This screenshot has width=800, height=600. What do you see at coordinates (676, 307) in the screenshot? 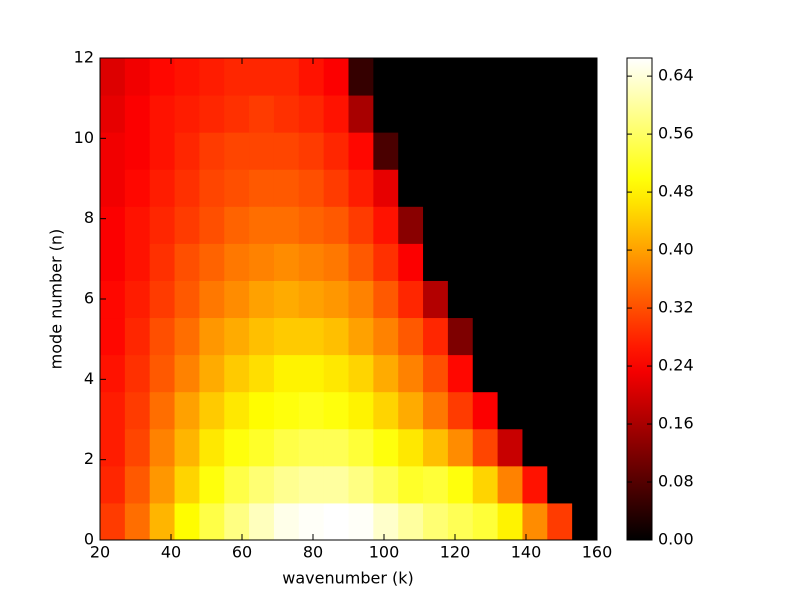
I see `colorbar-tick-label: 0.32` at bounding box center [676, 307].